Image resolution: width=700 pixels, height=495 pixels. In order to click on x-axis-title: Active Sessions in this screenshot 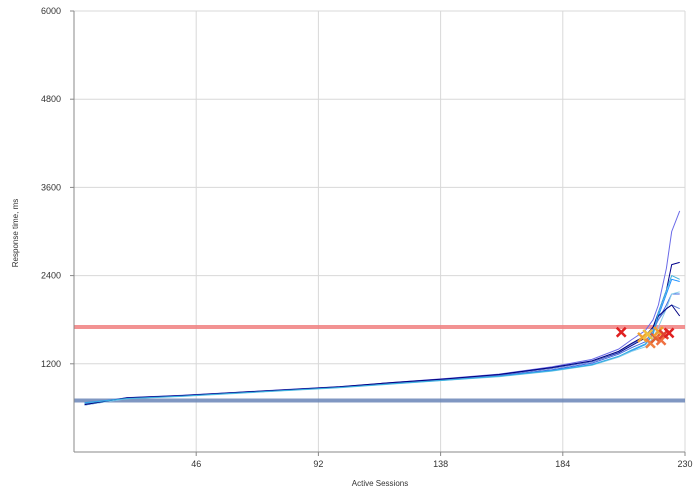, I will do `click(380, 483)`.